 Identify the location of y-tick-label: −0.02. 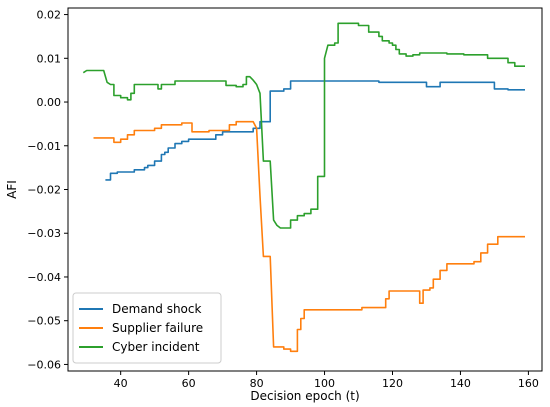
(44, 190).